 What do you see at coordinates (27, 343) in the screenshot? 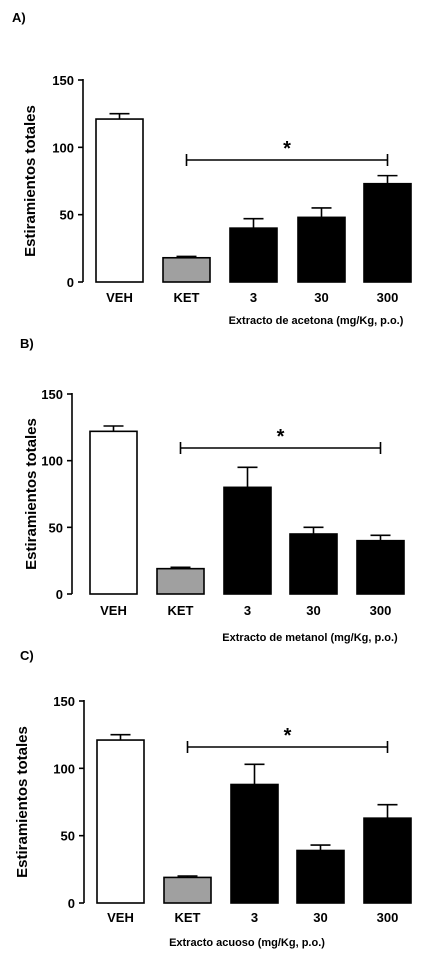
I see `panel-label: B)` at bounding box center [27, 343].